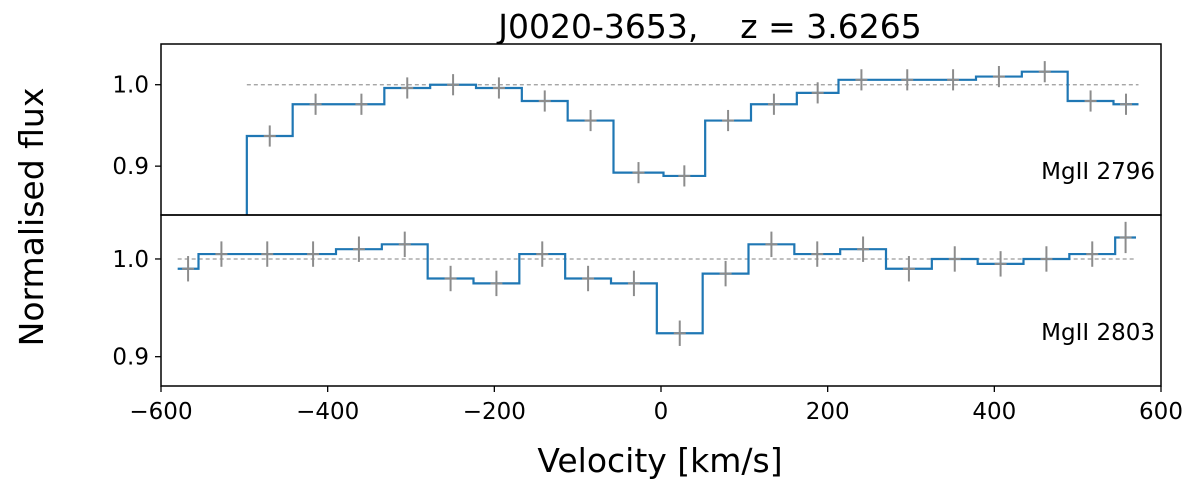 The width and height of the screenshot is (1200, 483). What do you see at coordinates (1098, 333) in the screenshot?
I see `transition-label: MgII 2803` at bounding box center [1098, 333].